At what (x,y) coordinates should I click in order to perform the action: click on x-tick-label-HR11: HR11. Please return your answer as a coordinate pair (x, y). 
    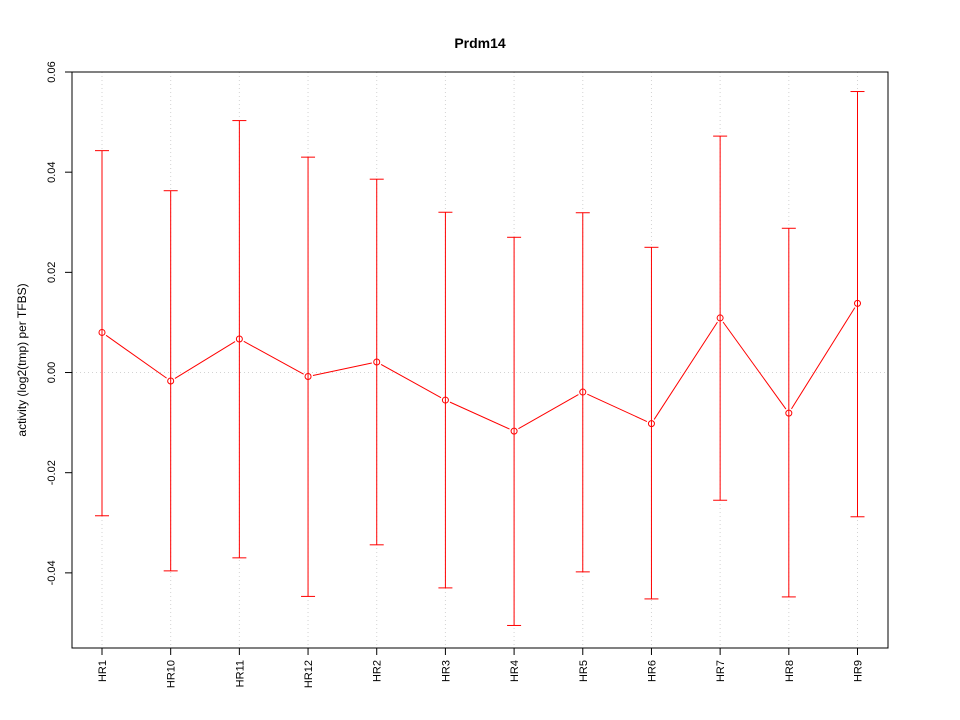
    Looking at the image, I should click on (240, 673).